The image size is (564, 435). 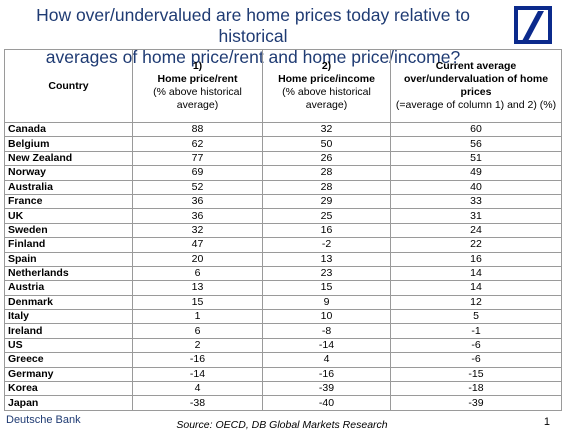 I want to click on country-cell: Ireland, so click(x=68, y=331).